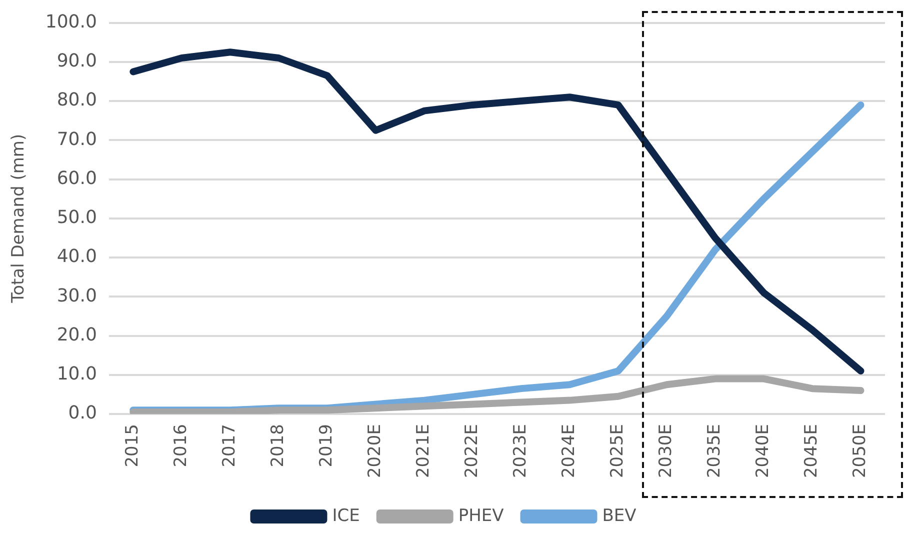 This screenshot has width=905, height=535. Describe the element at coordinates (76, 178) in the screenshot. I see `y-tick-label: 60.0` at that location.